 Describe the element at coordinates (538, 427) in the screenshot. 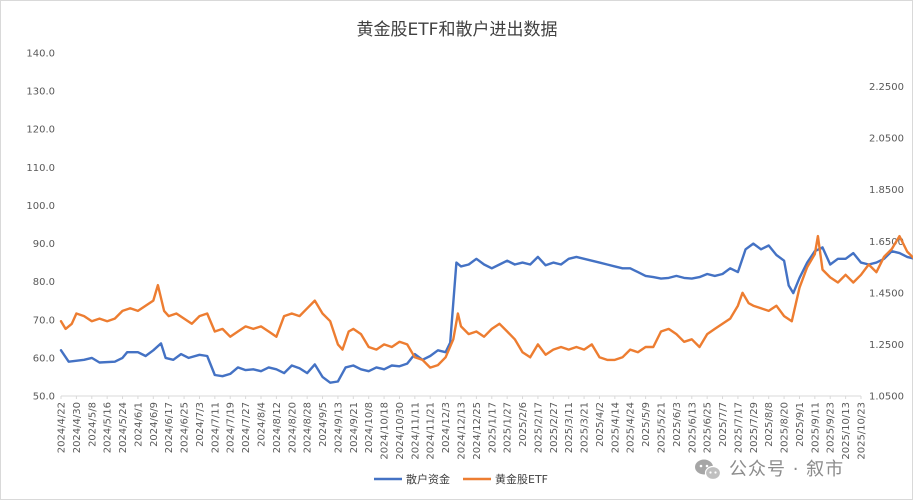

I see `x-tick-label: 2025/2/17` at that location.